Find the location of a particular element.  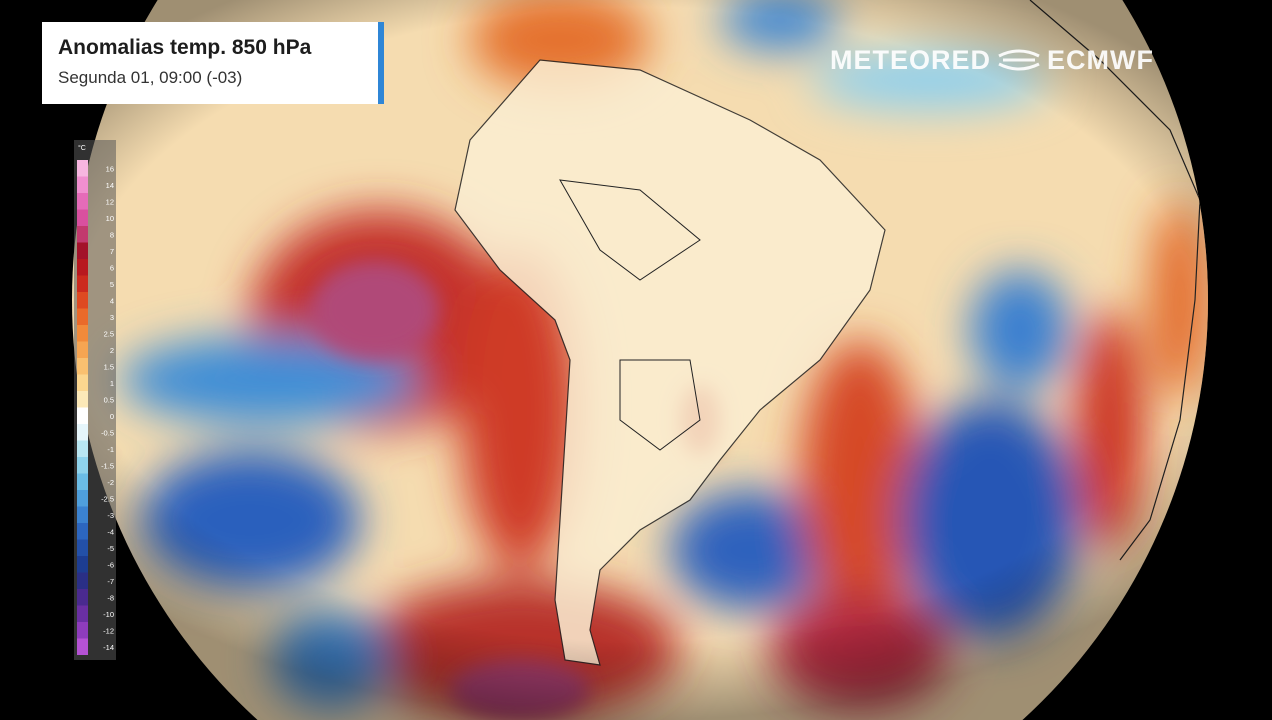

logo-ecmwf: ECMWF is located at coordinates (1100, 59).